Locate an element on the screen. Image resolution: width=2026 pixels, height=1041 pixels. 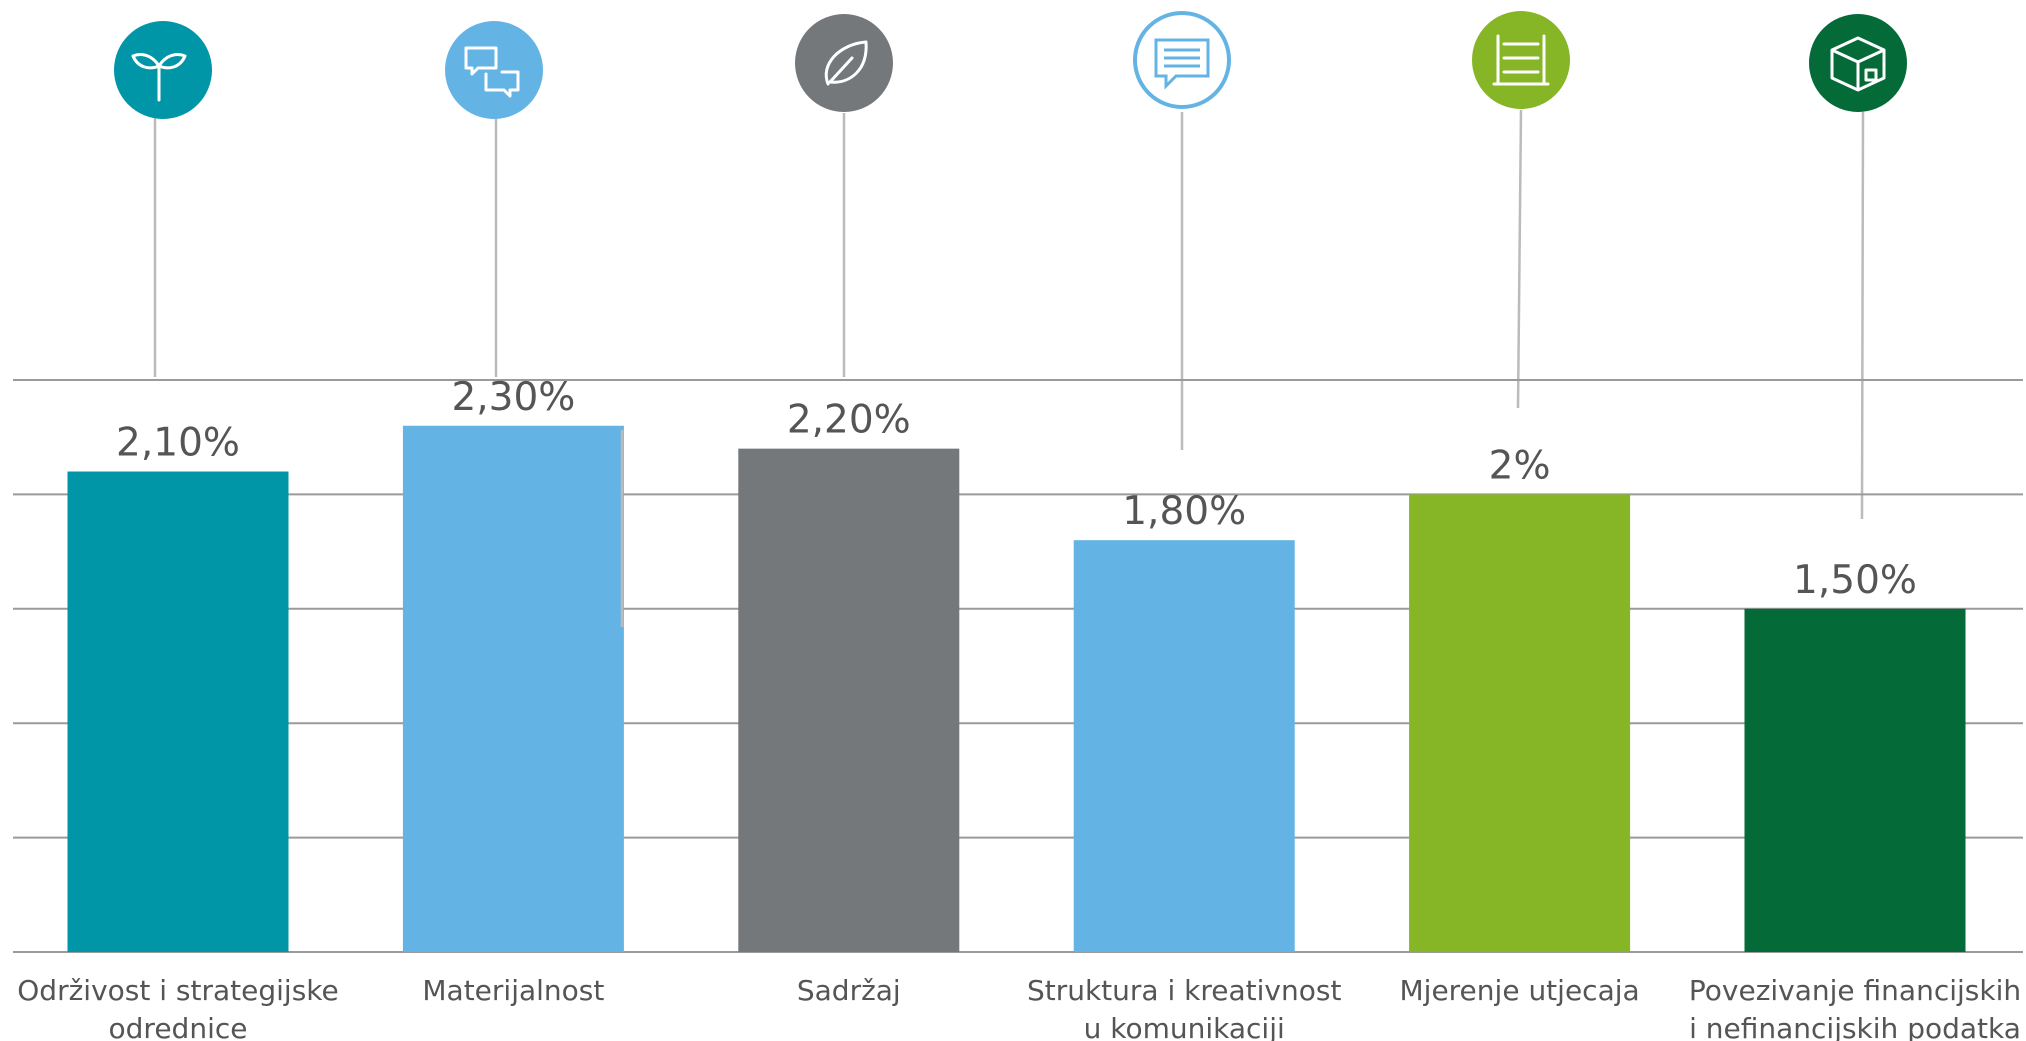
x-tick-label: Mjerenje utjecaja is located at coordinates (1519, 990).